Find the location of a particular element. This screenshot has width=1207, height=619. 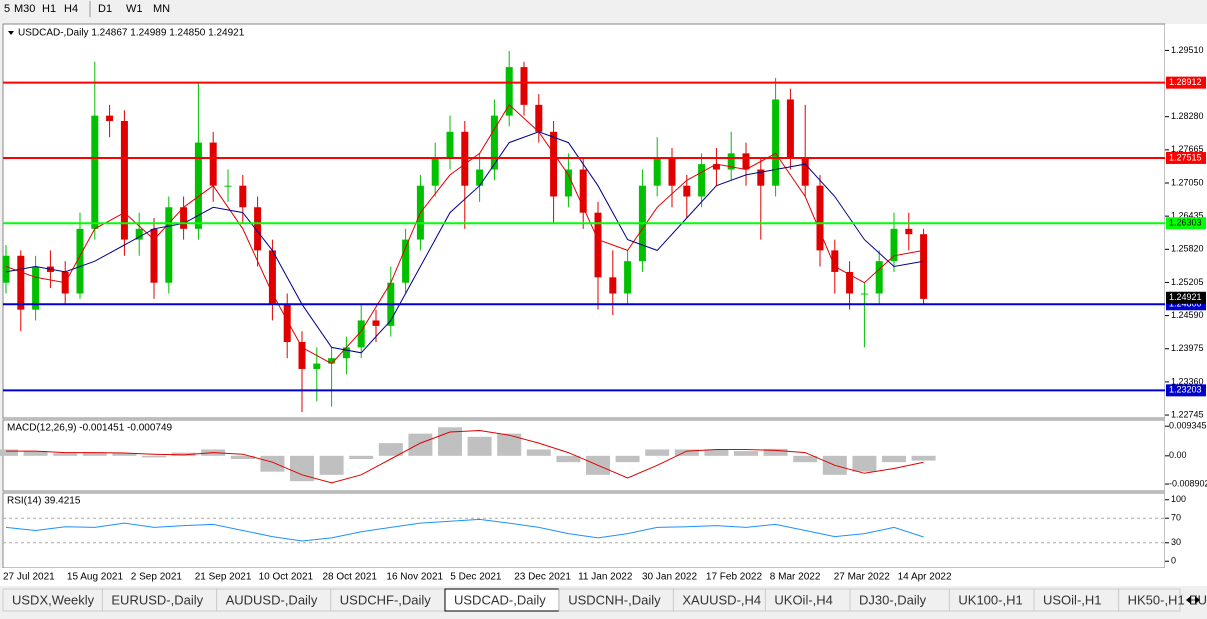

tab-label: DJ30-,Daily is located at coordinates (893, 599).